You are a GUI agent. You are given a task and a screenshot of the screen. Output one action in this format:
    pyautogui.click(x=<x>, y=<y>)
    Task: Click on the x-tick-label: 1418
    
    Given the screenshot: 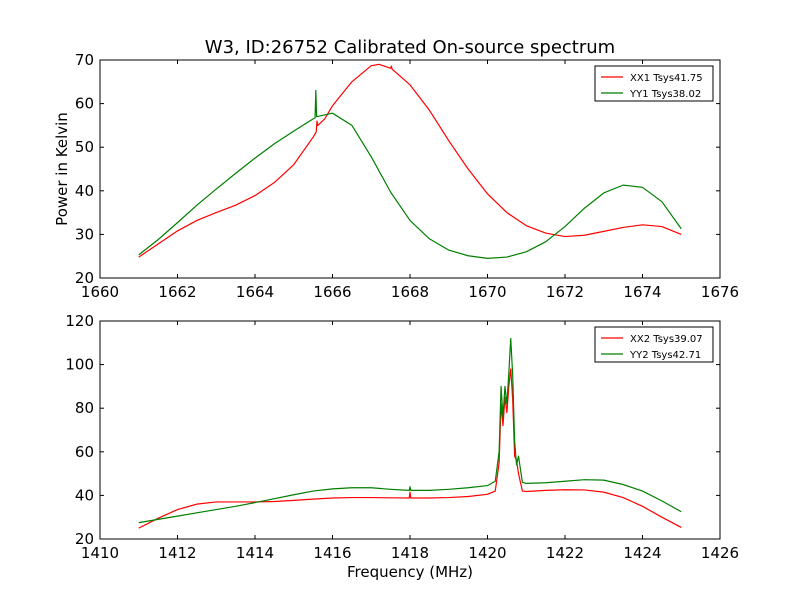 What is the action you would take?
    pyautogui.click(x=410, y=553)
    